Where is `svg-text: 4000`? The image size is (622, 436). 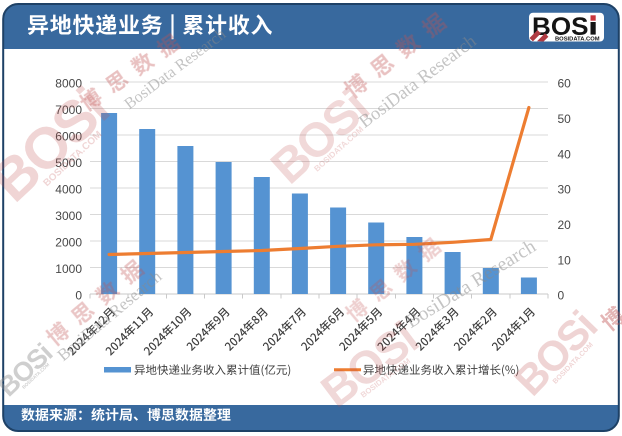 svg-text: 4000 is located at coordinates (68, 190).